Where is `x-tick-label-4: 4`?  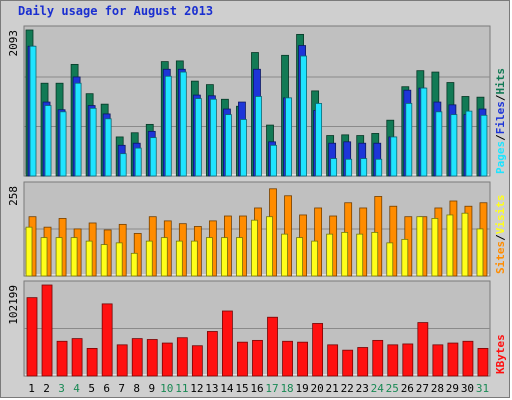
x-tick-label-4: 4 is located at coordinates (76, 388).